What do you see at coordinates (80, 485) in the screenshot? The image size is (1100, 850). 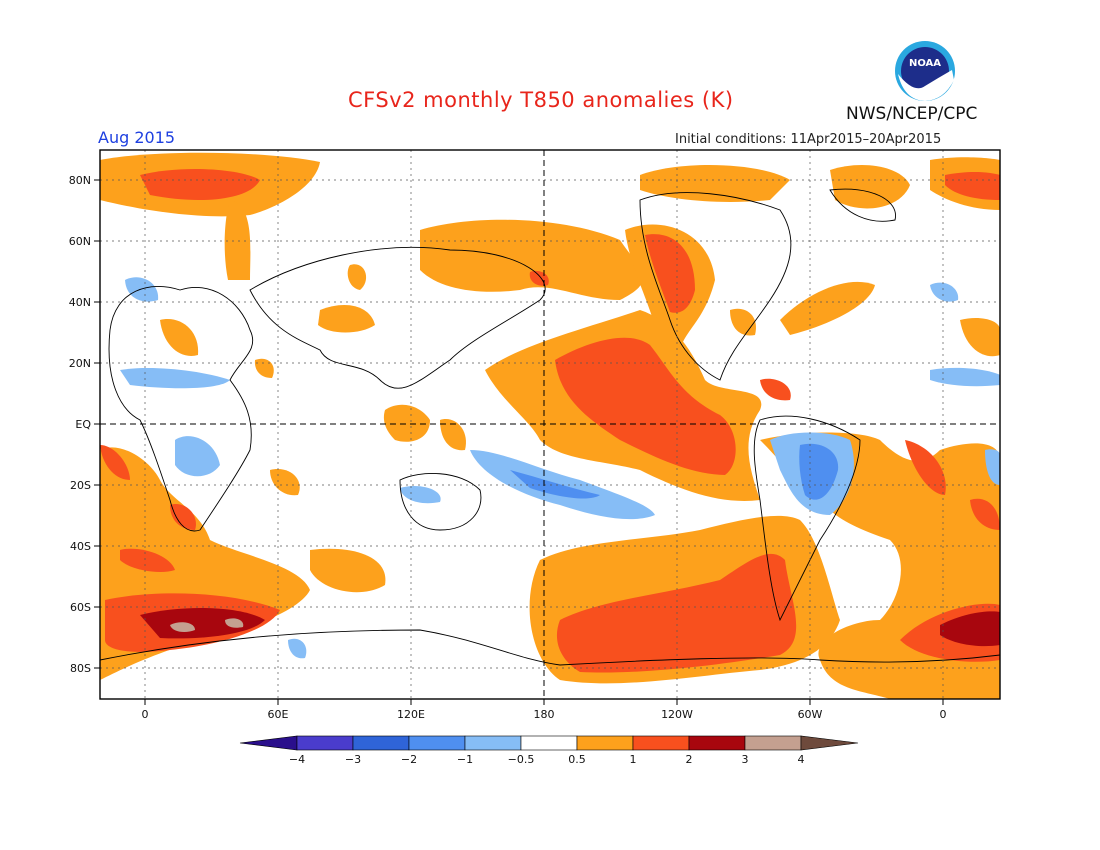 I see `lat-label: 20S` at bounding box center [80, 485].